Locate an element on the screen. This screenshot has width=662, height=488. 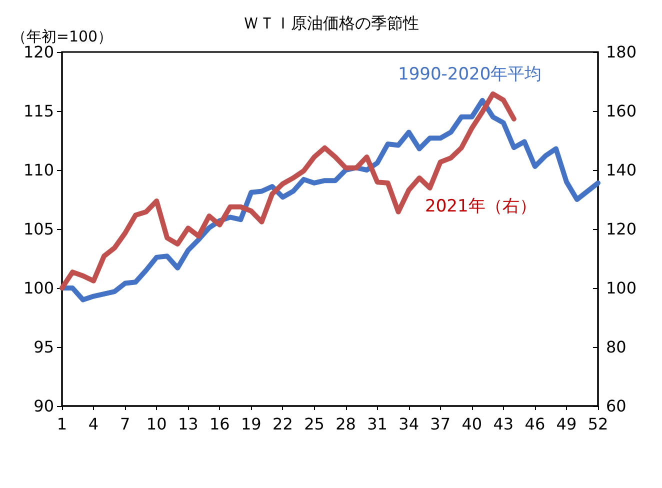
x-tick-label: 34 is located at coordinates (409, 424).